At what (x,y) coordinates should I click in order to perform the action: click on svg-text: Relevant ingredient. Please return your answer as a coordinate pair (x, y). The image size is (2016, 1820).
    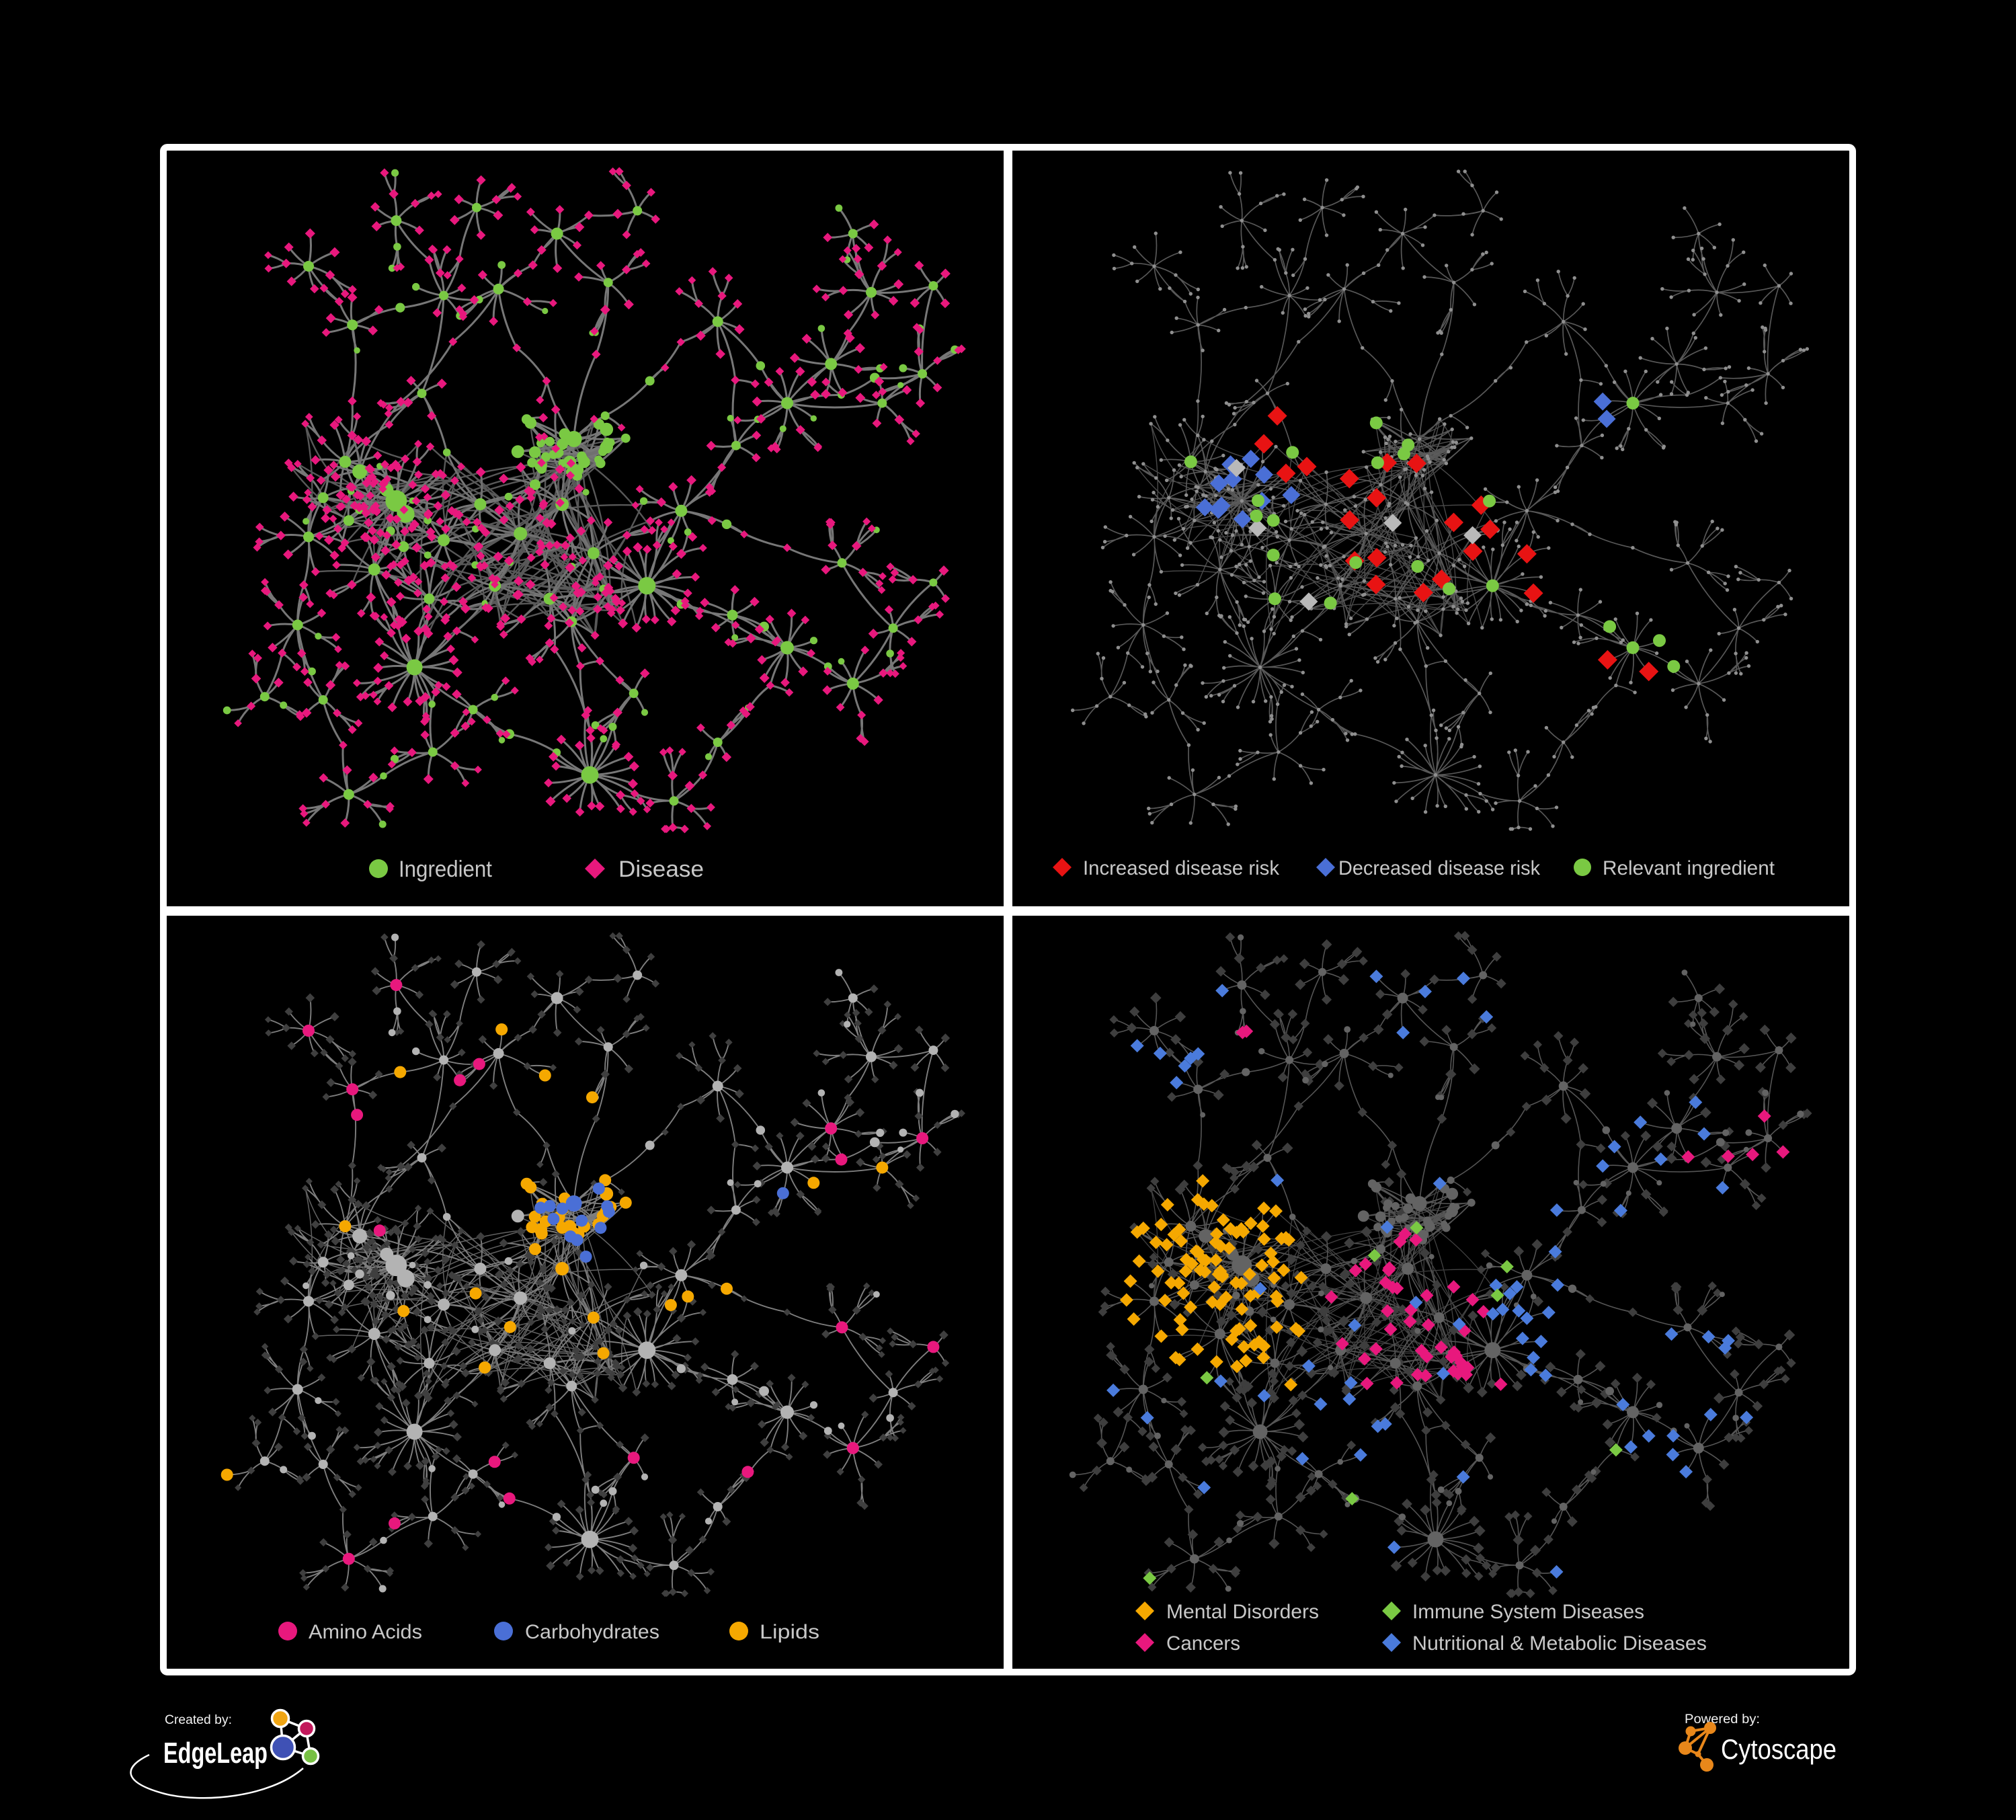
    Looking at the image, I should click on (1689, 868).